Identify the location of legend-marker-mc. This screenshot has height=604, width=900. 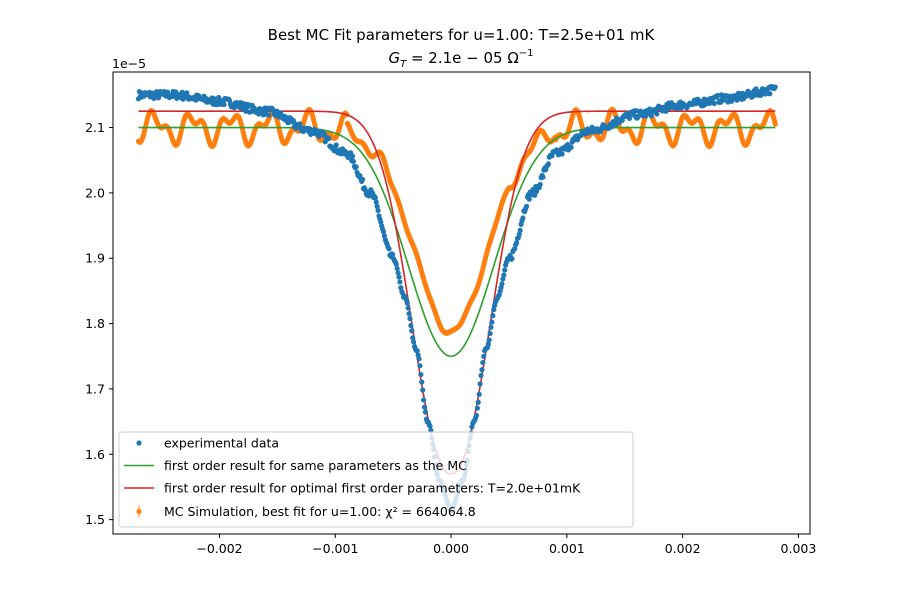
(139, 511).